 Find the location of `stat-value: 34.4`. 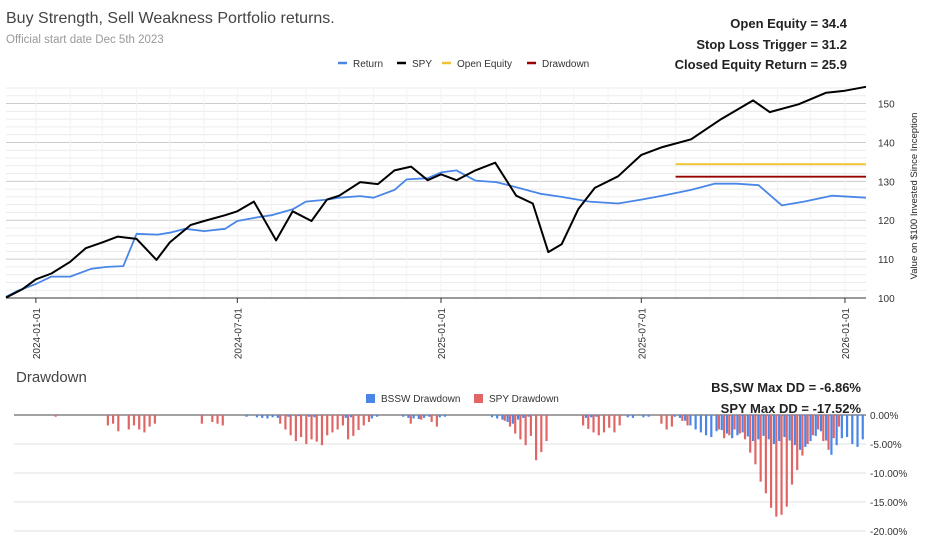

stat-value: 34.4 is located at coordinates (834, 23).